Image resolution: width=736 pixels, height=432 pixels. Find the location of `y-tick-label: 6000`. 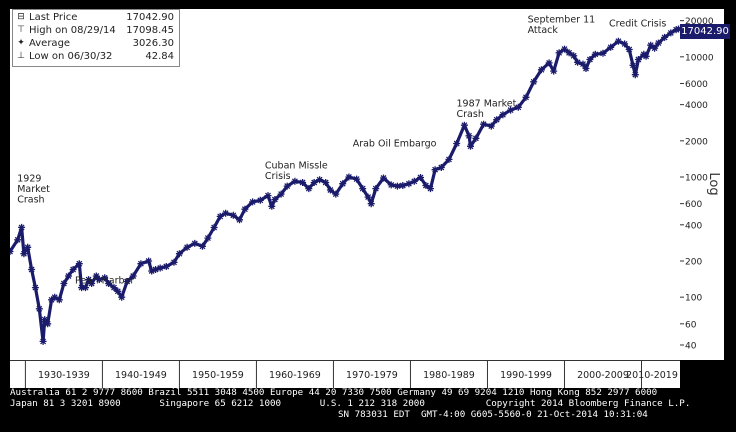

y-tick-label: 6000 is located at coordinates (696, 85).